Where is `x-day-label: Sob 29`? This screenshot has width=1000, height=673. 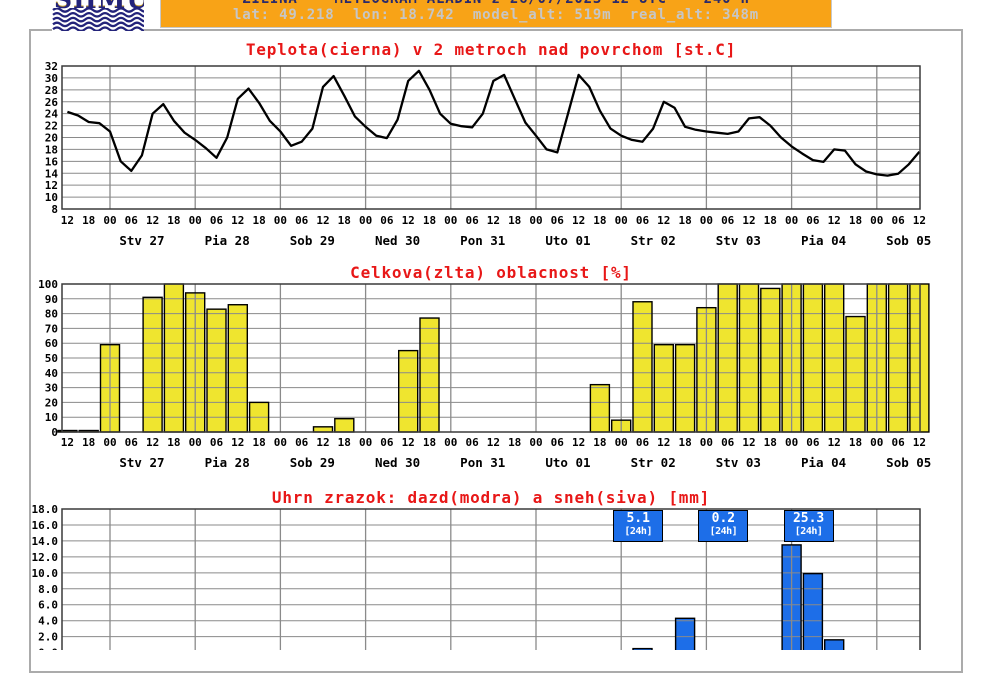
x-day-label: Sob 29 is located at coordinates (312, 240).